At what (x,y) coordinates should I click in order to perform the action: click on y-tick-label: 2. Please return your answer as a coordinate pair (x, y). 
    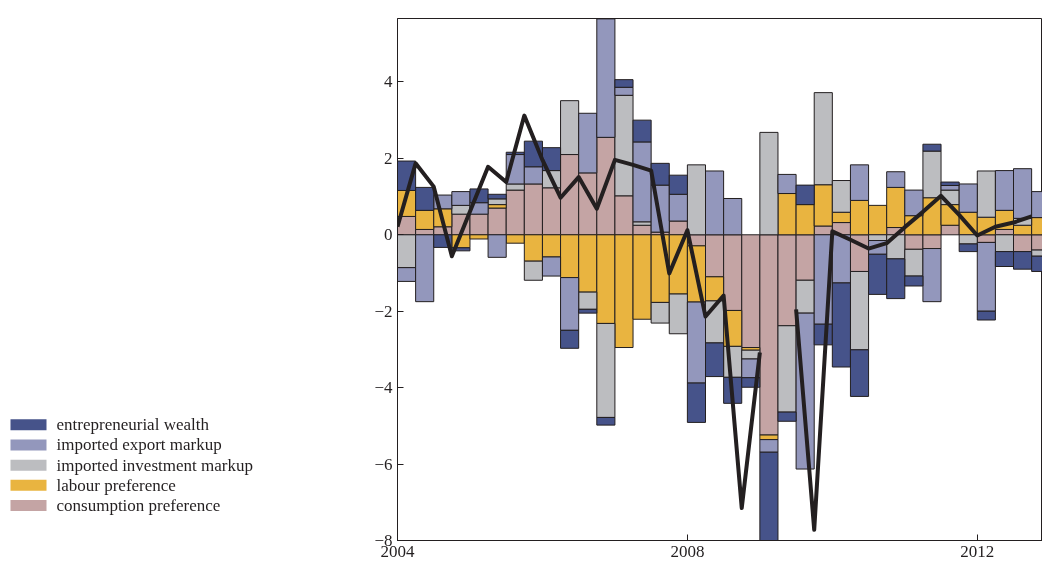
    Looking at the image, I should click on (388, 158).